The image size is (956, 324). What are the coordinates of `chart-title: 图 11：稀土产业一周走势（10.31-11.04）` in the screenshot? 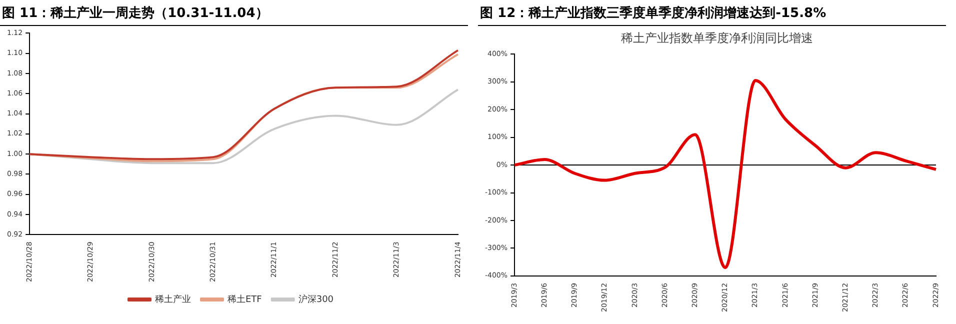 It's located at (234, 13).